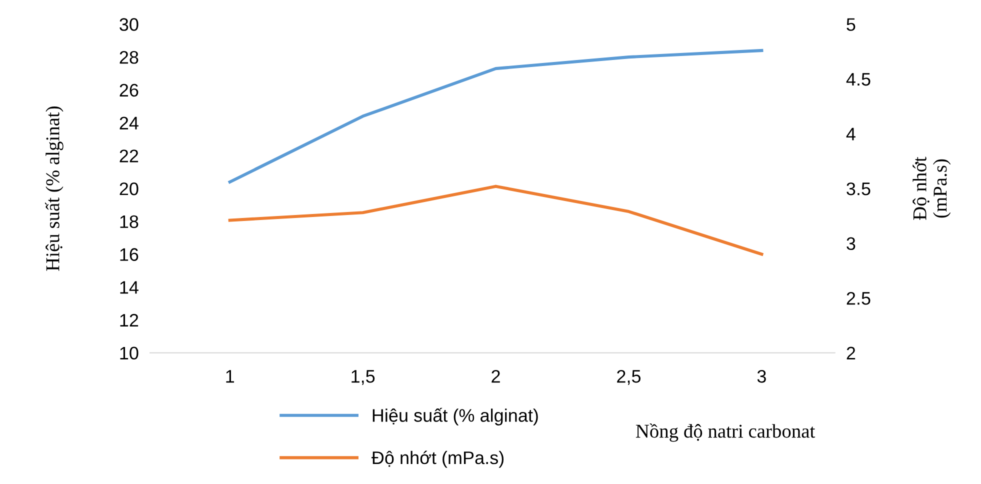  I want to click on y-axis-title: Hiệu suất (% alginat), so click(54, 188).